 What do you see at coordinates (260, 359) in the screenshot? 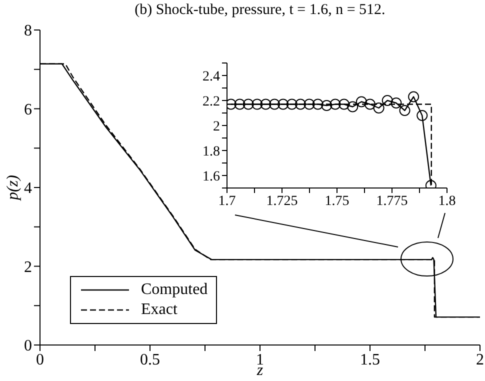
I see `x-tick-label: 1` at bounding box center [260, 359].